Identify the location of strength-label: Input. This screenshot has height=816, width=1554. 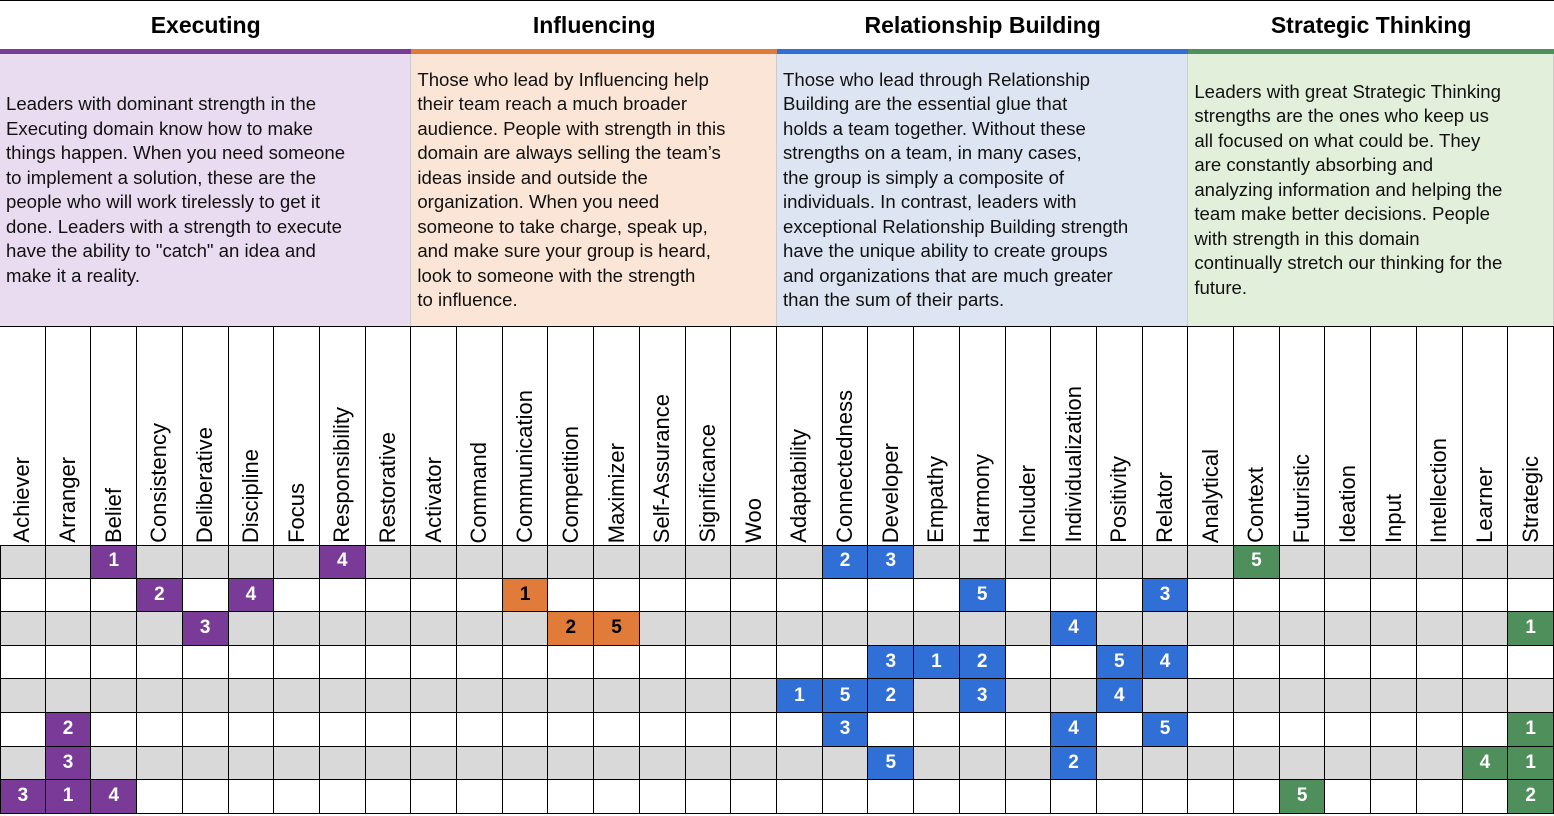
(1393, 518).